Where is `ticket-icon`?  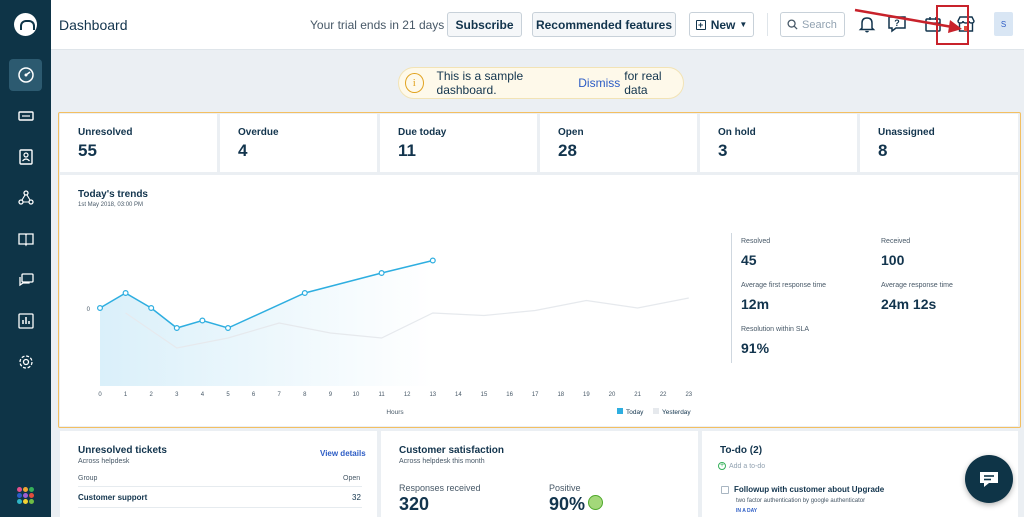
ticket-icon is located at coordinates (25, 116).